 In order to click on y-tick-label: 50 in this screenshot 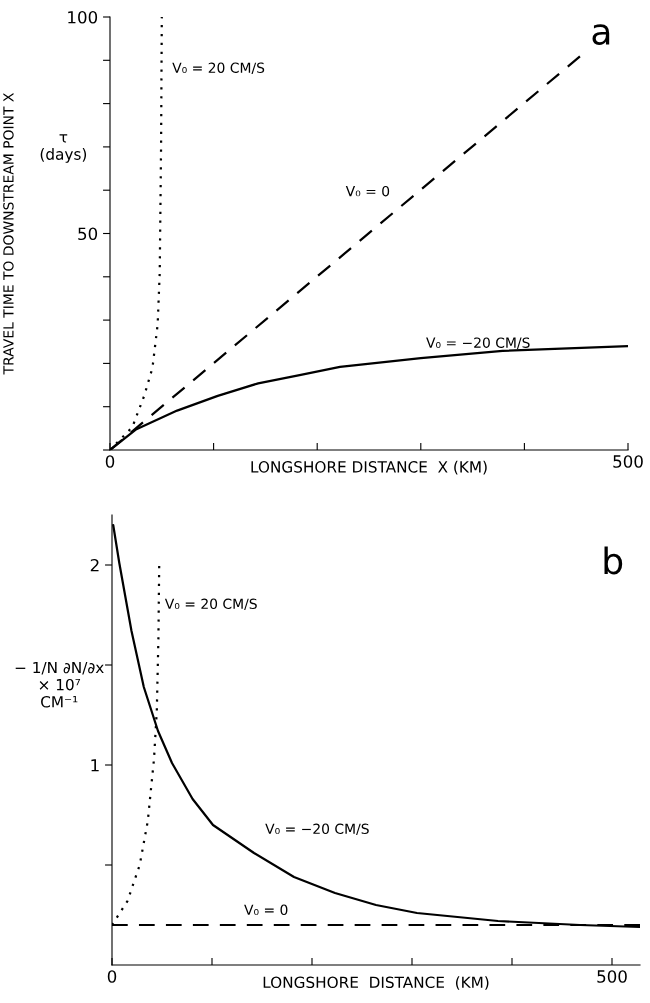, I will do `click(88, 234)`.